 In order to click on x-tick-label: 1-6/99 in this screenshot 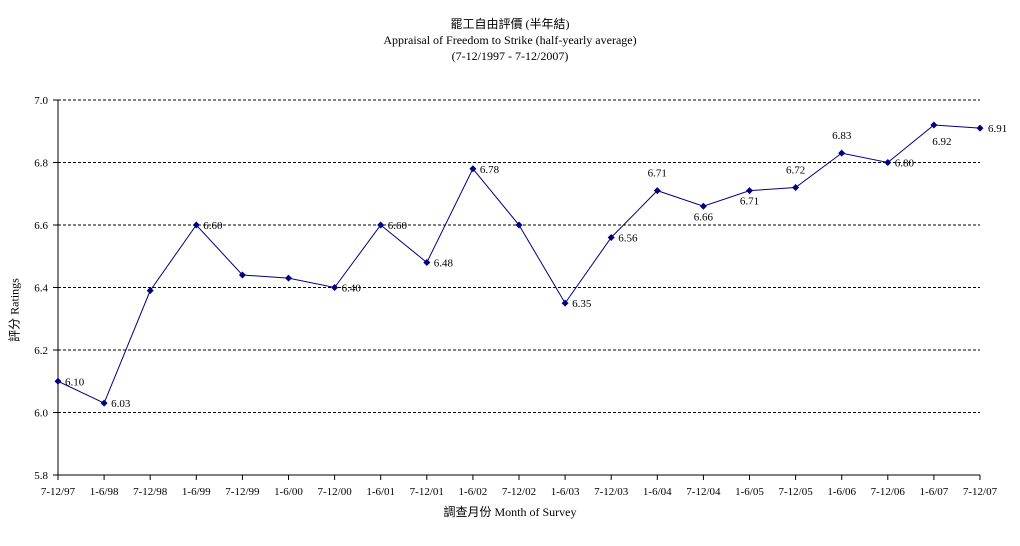, I will do `click(196, 492)`.